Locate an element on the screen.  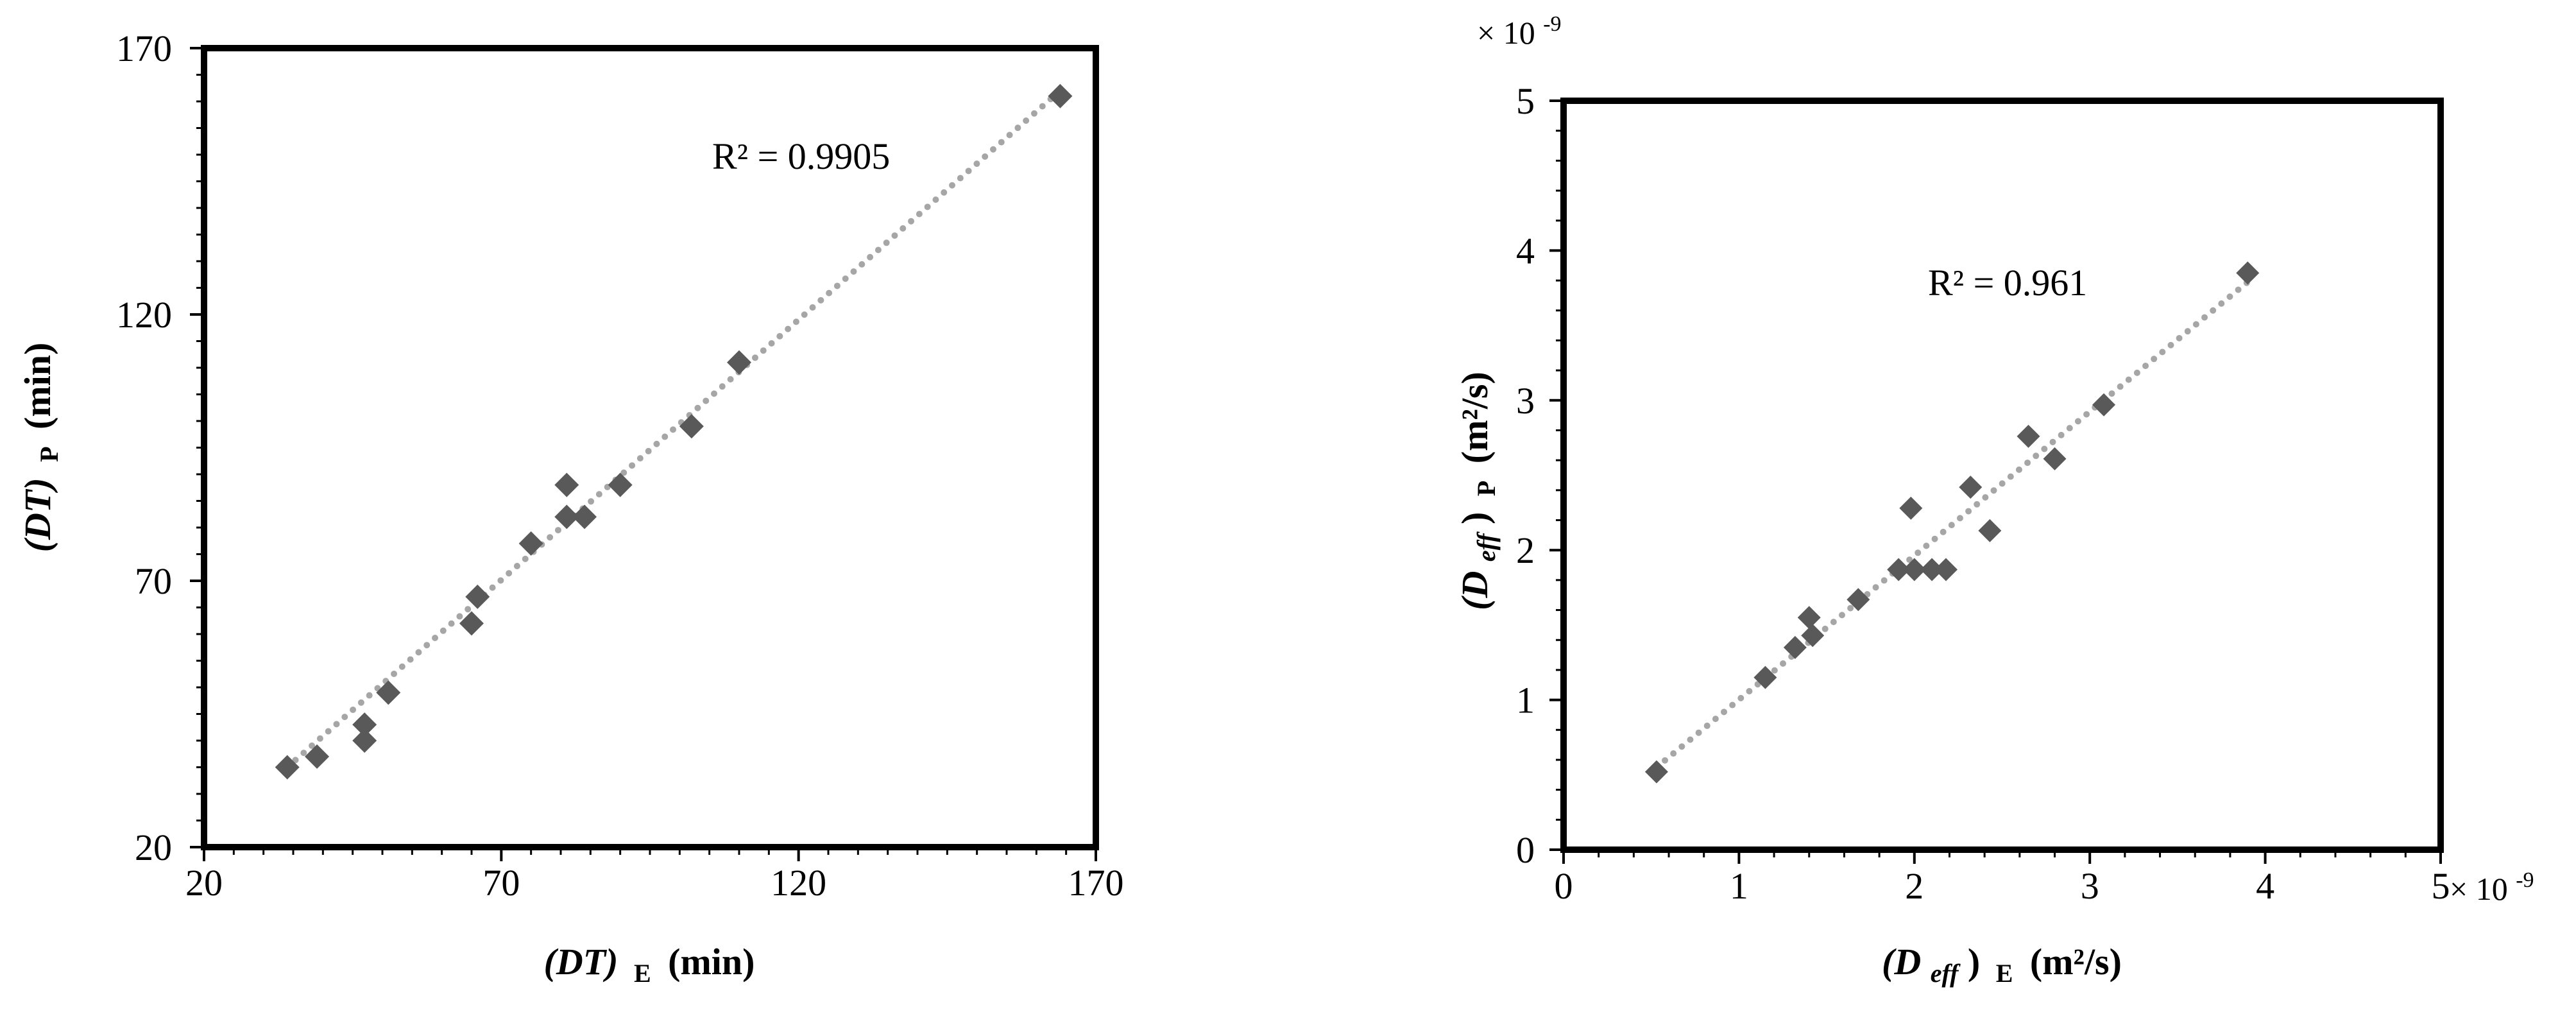
deff-x-tick-label: 4 is located at coordinates (2265, 886).